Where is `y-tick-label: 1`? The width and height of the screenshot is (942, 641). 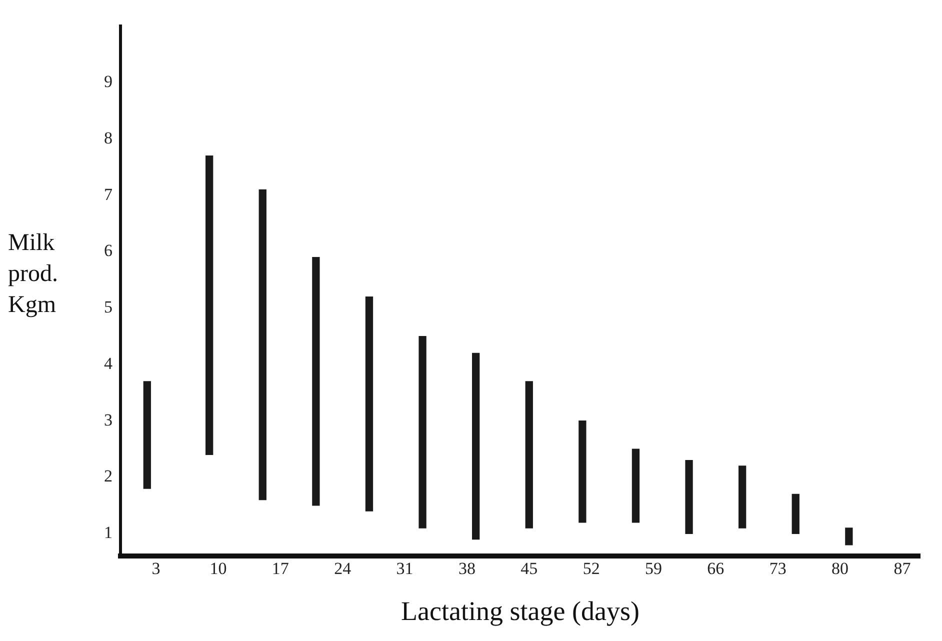
y-tick-label: 1 is located at coordinates (108, 532).